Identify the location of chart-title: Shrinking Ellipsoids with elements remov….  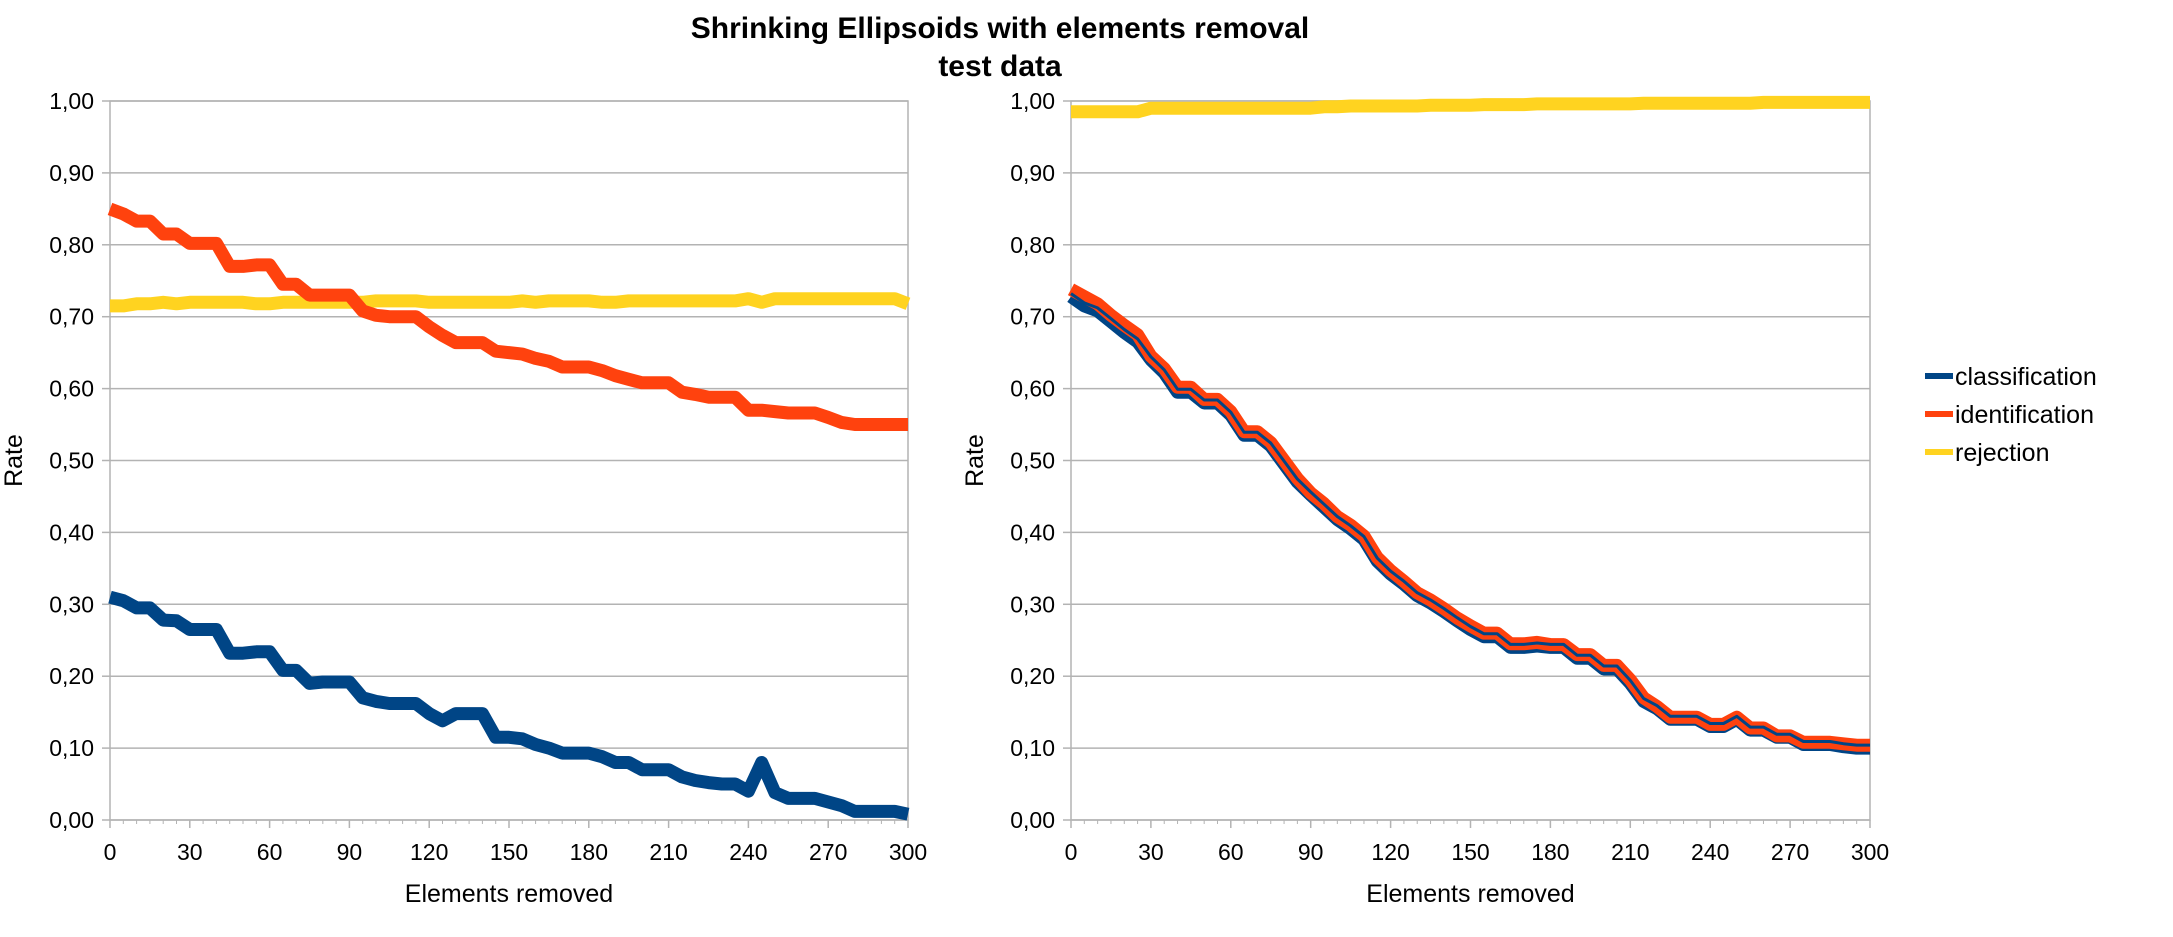
(1000, 48).